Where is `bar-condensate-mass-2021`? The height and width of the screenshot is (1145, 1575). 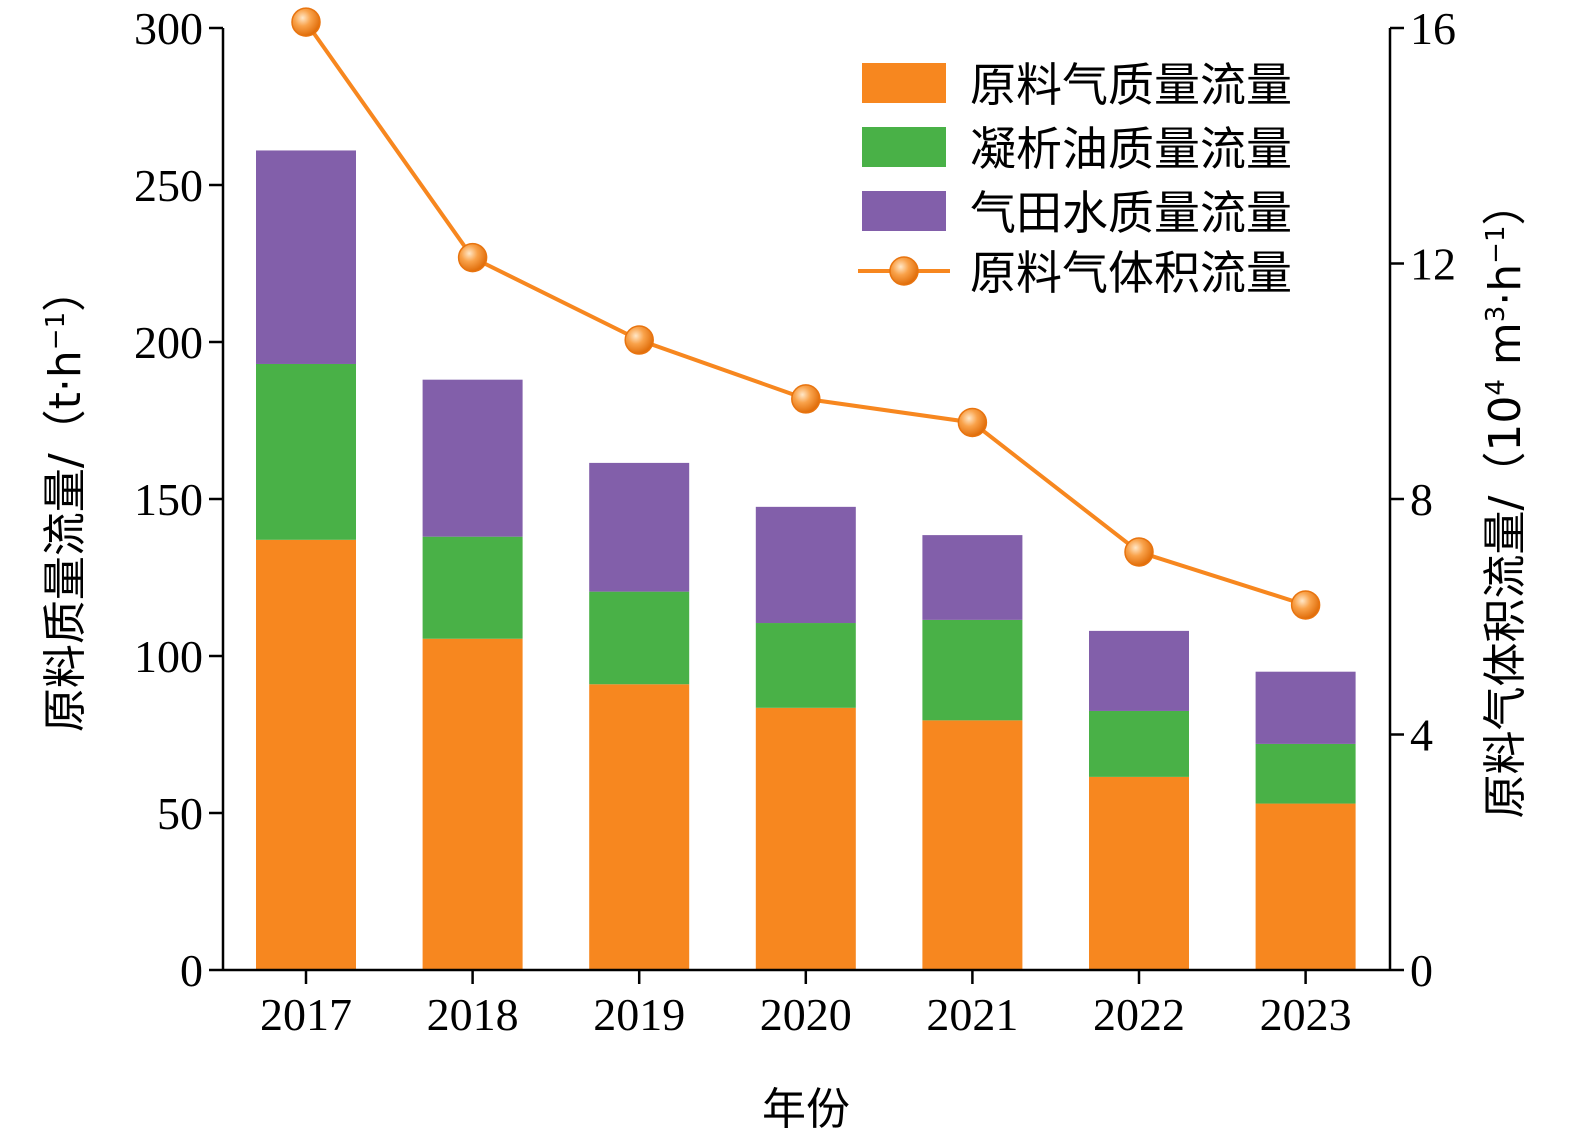
bar-condensate-mass-2021 is located at coordinates (972, 670).